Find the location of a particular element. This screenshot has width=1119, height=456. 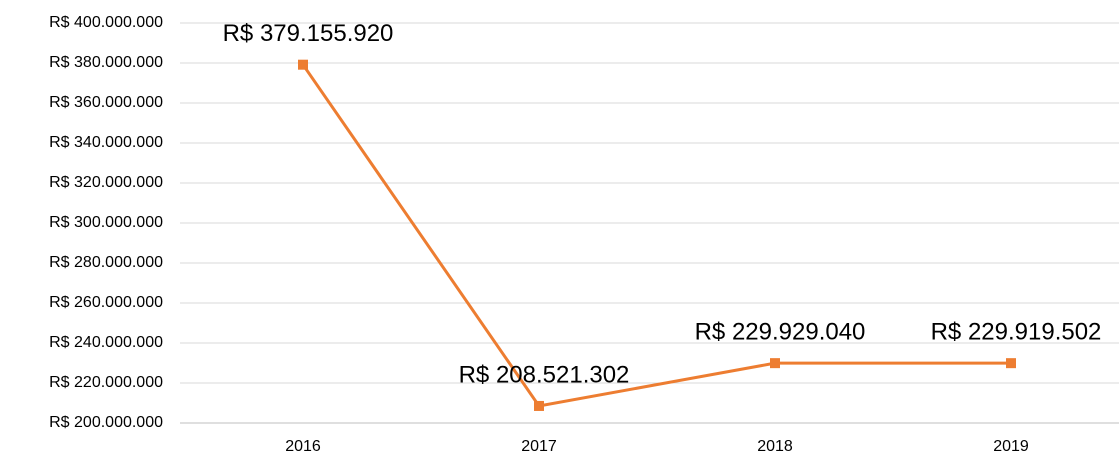

y-tick-label: R$ 400.000.000 is located at coordinates (106, 22).